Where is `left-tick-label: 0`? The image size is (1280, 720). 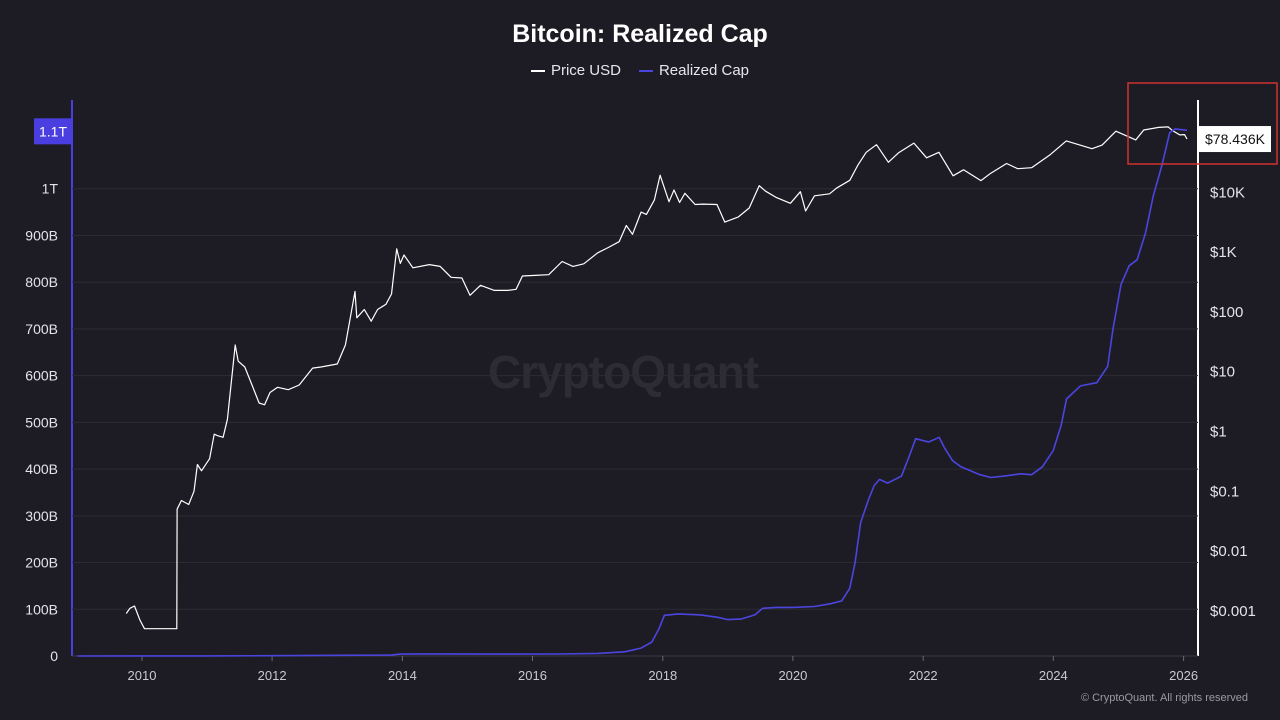
left-tick-label: 0 is located at coordinates (54, 656).